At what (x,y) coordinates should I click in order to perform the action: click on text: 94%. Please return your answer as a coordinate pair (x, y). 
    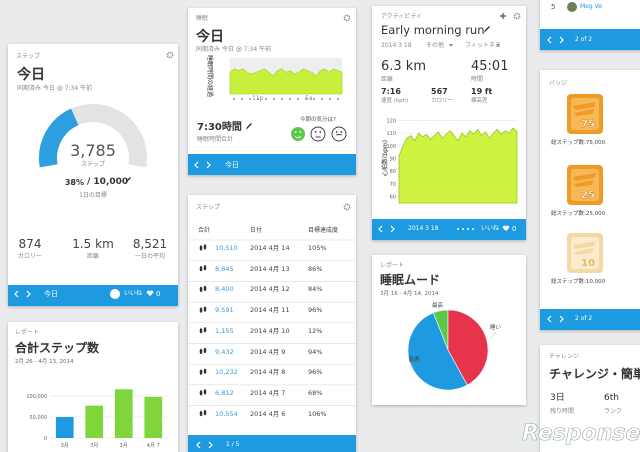
    Looking at the image, I should click on (315, 351).